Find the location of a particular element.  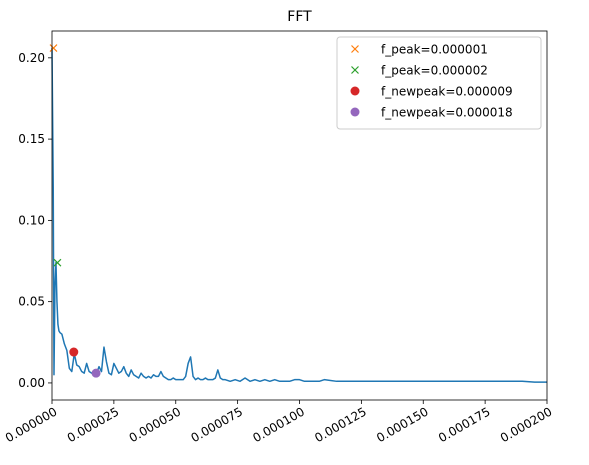

y-tick-label: 0.00 is located at coordinates (31, 383).